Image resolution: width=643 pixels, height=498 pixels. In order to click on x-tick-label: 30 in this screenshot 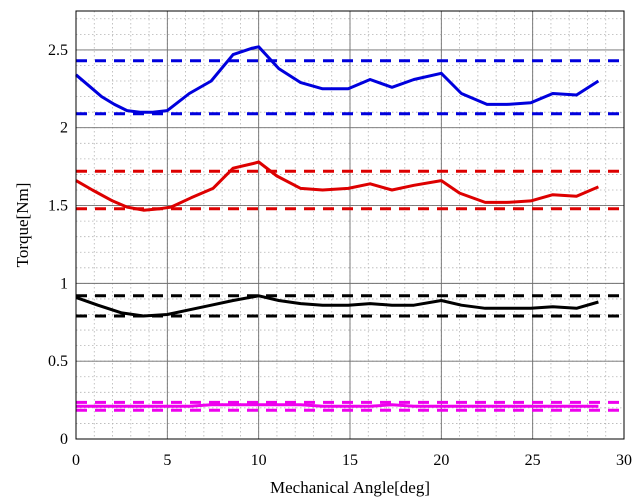, I will do `click(624, 460)`.